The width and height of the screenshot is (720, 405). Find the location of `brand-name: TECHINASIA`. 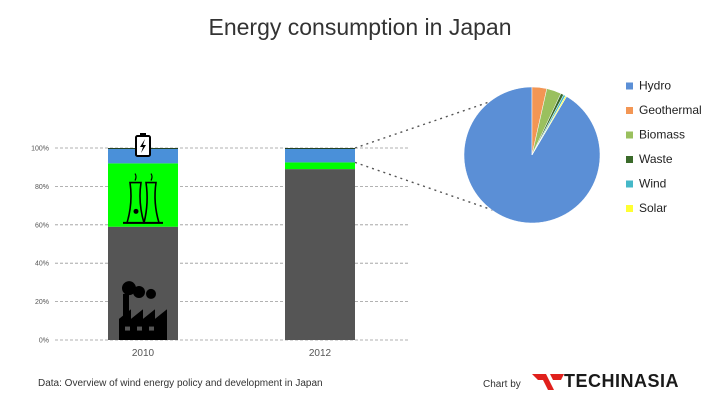

brand-name: TECHINASIA is located at coordinates (622, 381).